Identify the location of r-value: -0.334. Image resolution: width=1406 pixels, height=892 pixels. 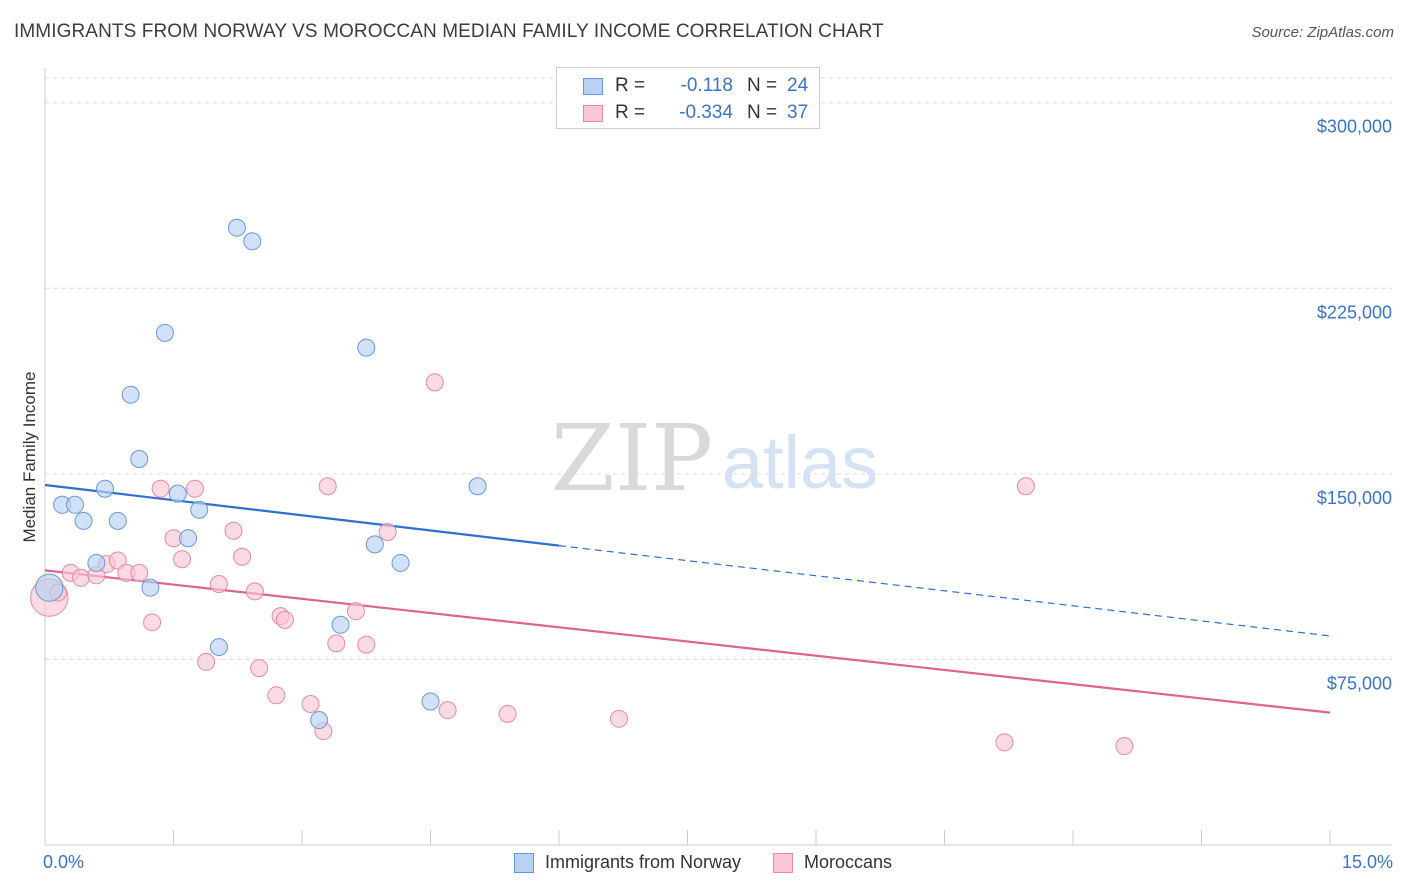
(706, 112).